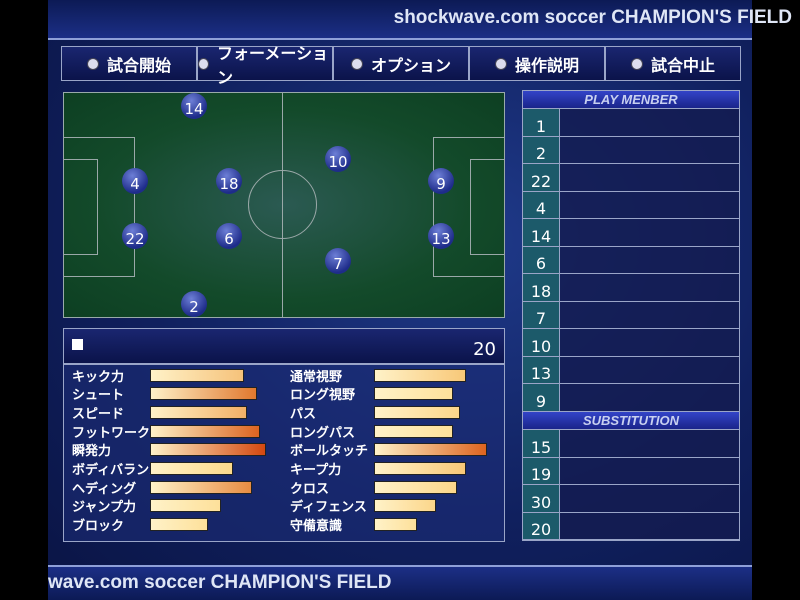 The width and height of the screenshot is (800, 600). Describe the element at coordinates (169, 450) in the screenshot. I see `stat-row: 瞬発力` at that location.